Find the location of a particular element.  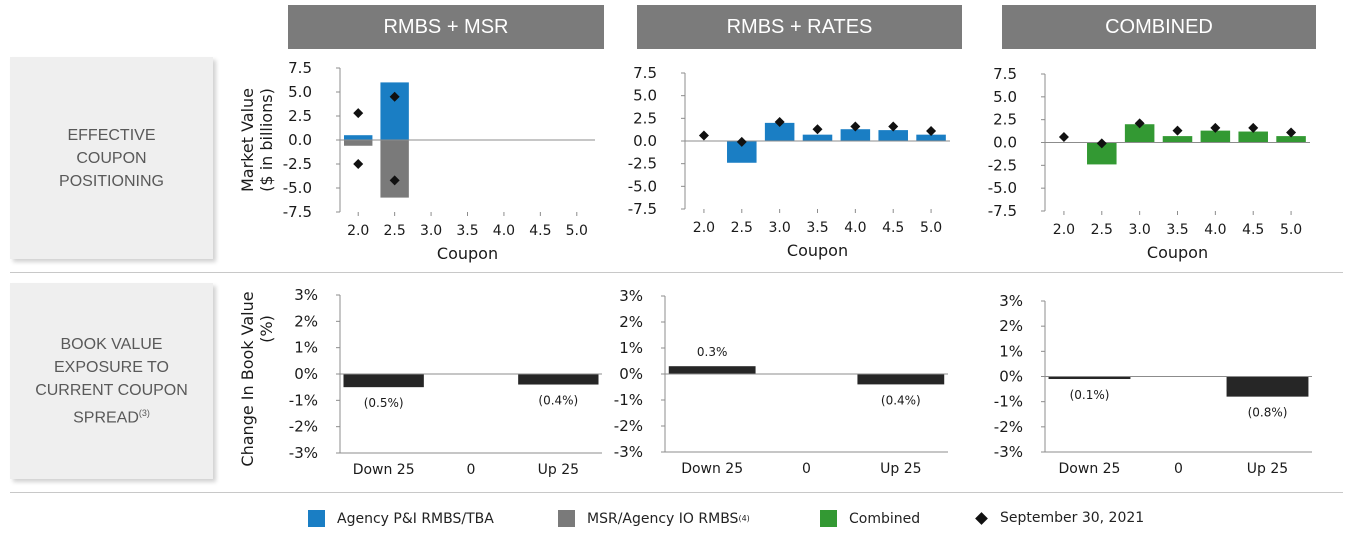

legend-item-september-30-2021: September 30, 2021 is located at coordinates (1060, 518).